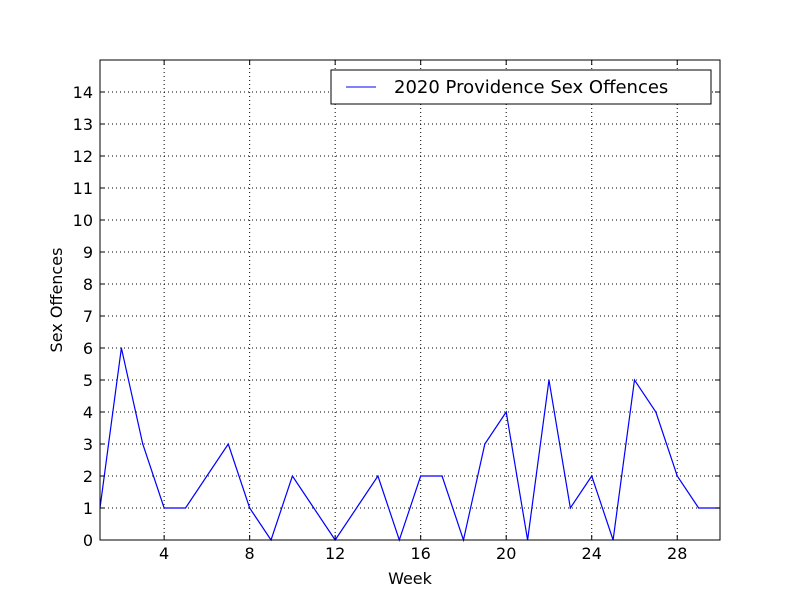  I want to click on y-tick-label: 6, so click(88, 348).